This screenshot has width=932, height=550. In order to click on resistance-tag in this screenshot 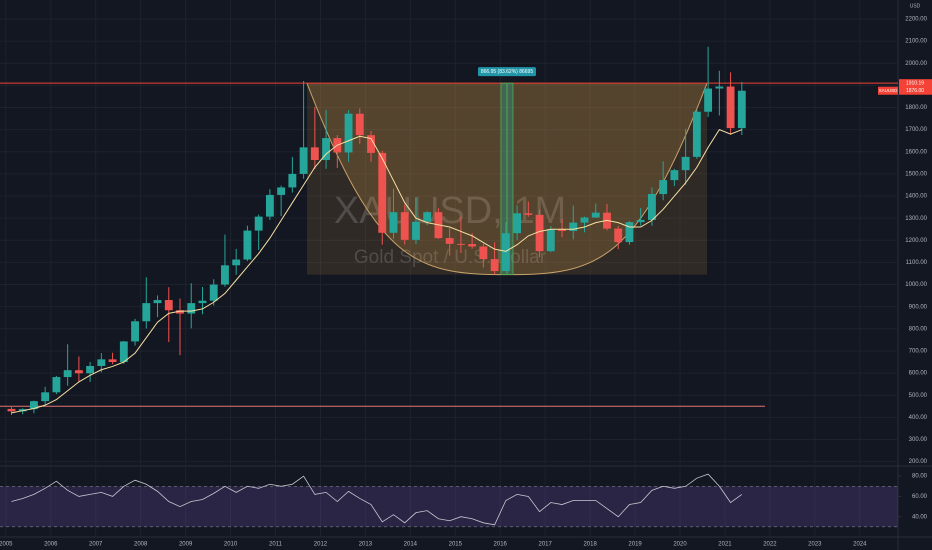, I will do `click(915, 83)`.